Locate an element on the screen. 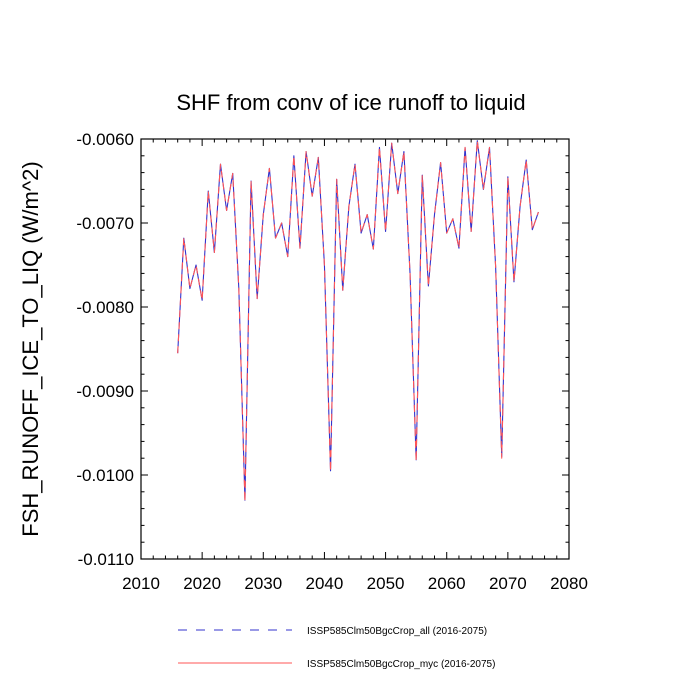 The height and width of the screenshot is (700, 700). x-tick-label: 2060 is located at coordinates (447, 583).